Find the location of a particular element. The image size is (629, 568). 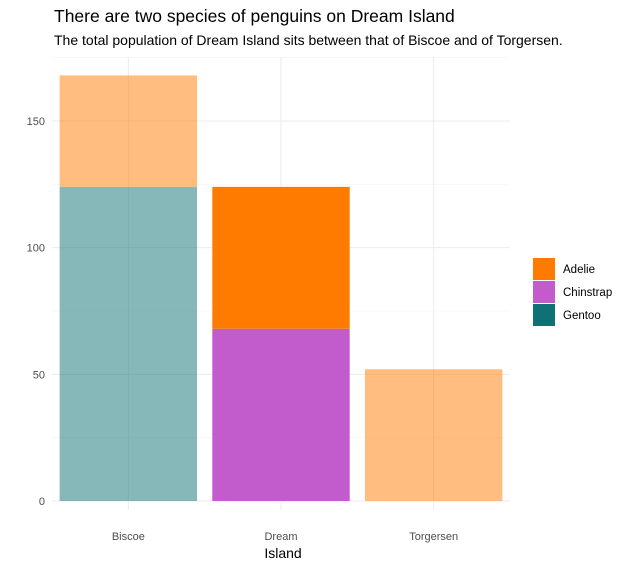

x-tick-label: Dream is located at coordinates (280, 537).